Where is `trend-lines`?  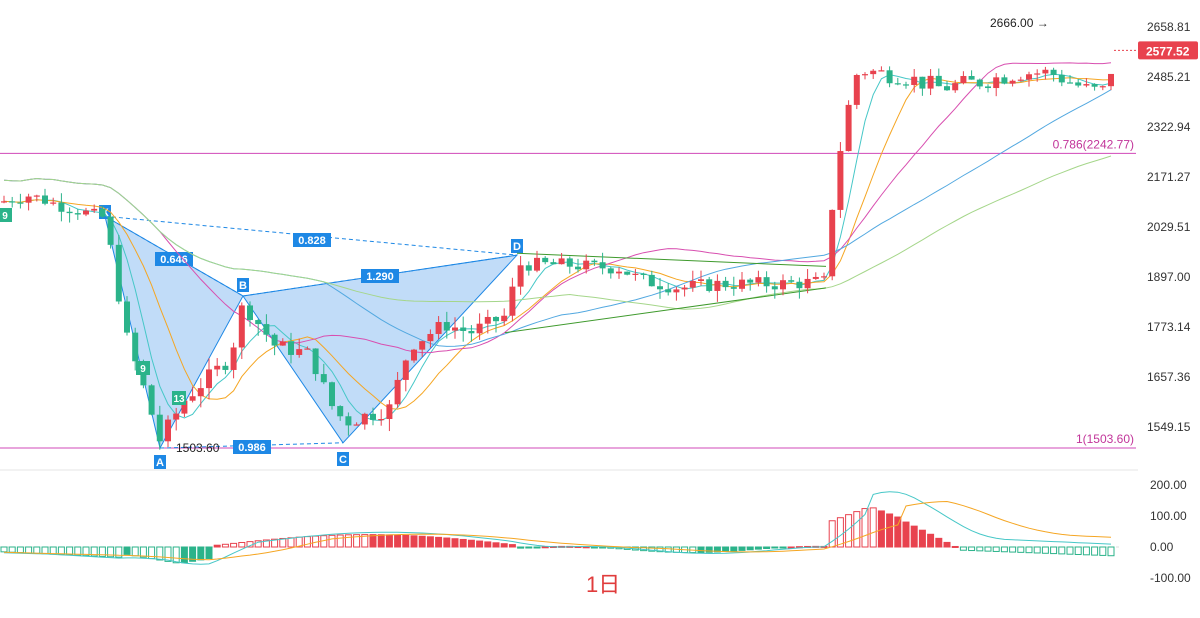 trend-lines is located at coordinates (665, 293).